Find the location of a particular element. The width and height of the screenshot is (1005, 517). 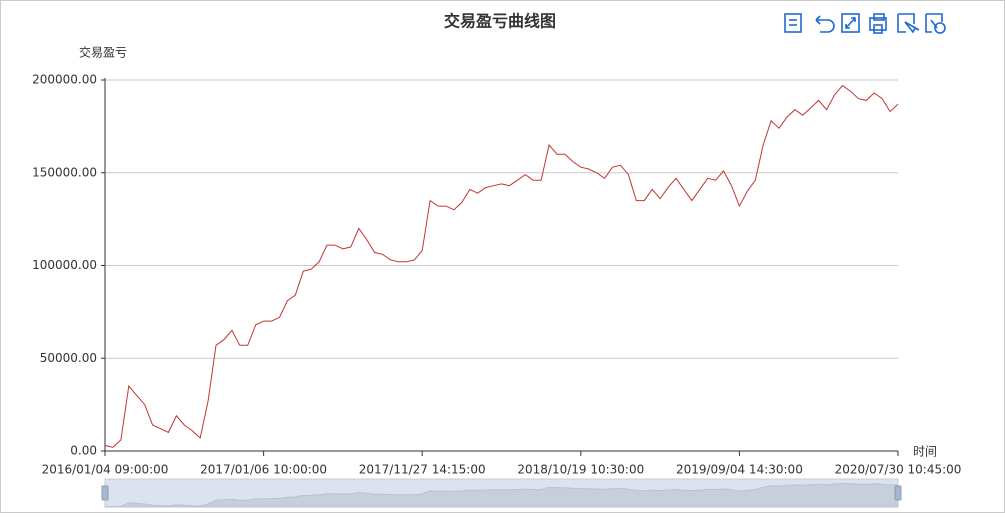

x-tick-label: 2019/09/04 14:30:00 is located at coordinates (739, 470).